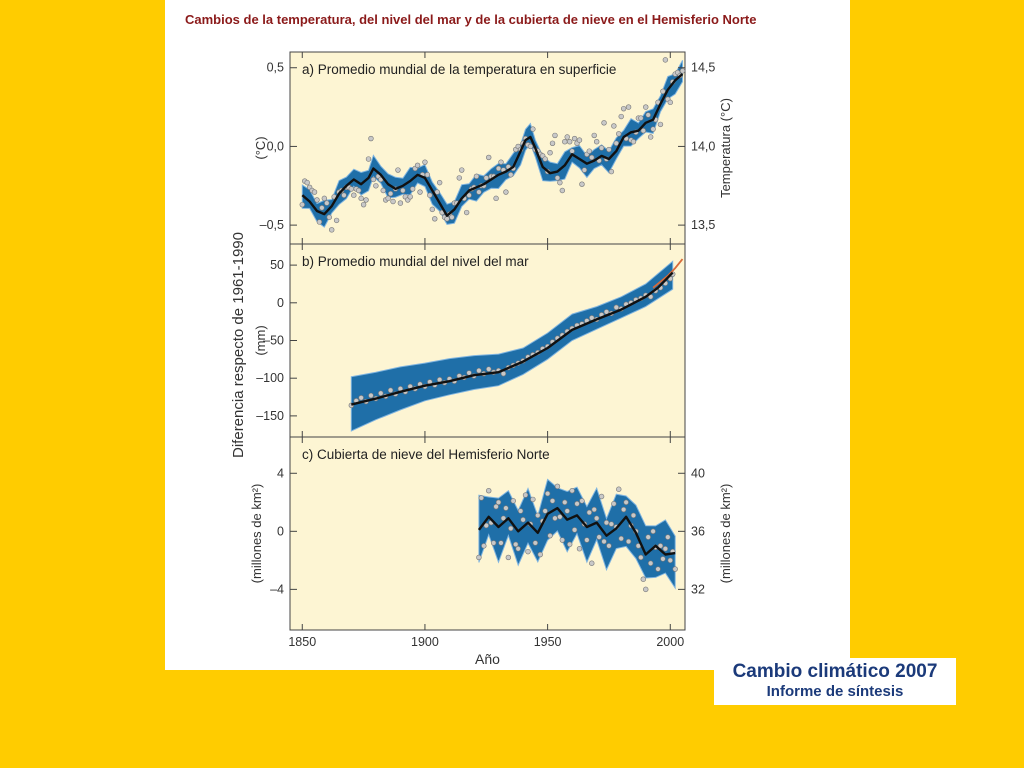 The image size is (1024, 768). I want to click on panel-sea-uncertainty-band, so click(512, 346).